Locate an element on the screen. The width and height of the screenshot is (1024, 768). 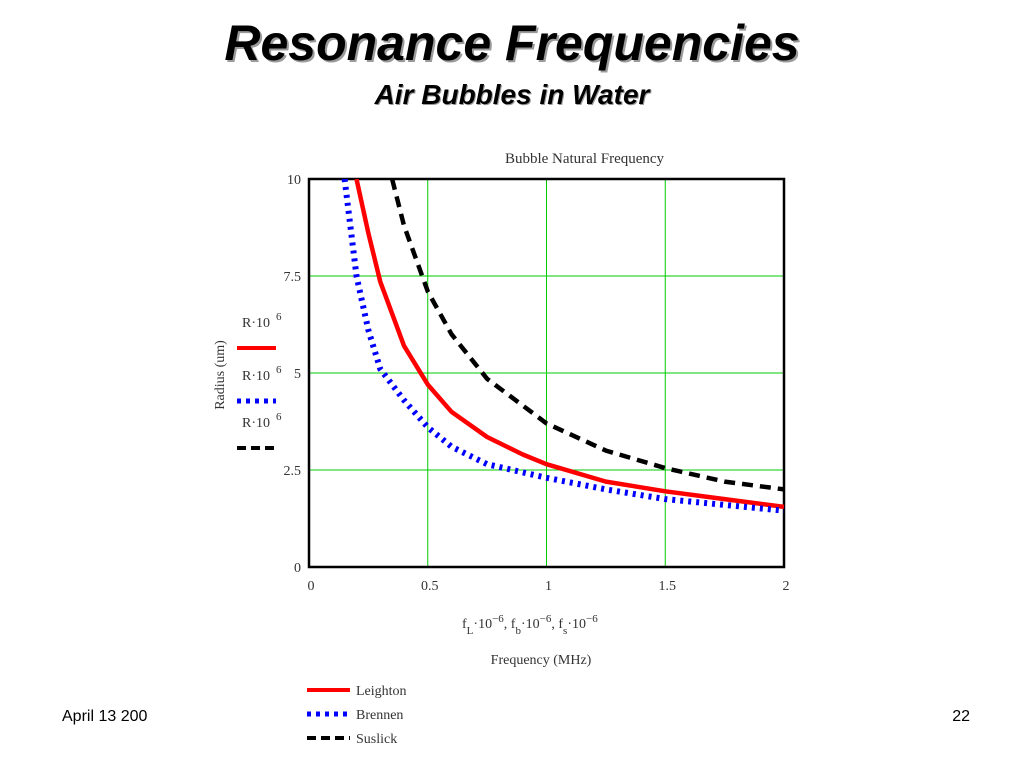
y-tick-label: 5 is located at coordinates (297, 374).